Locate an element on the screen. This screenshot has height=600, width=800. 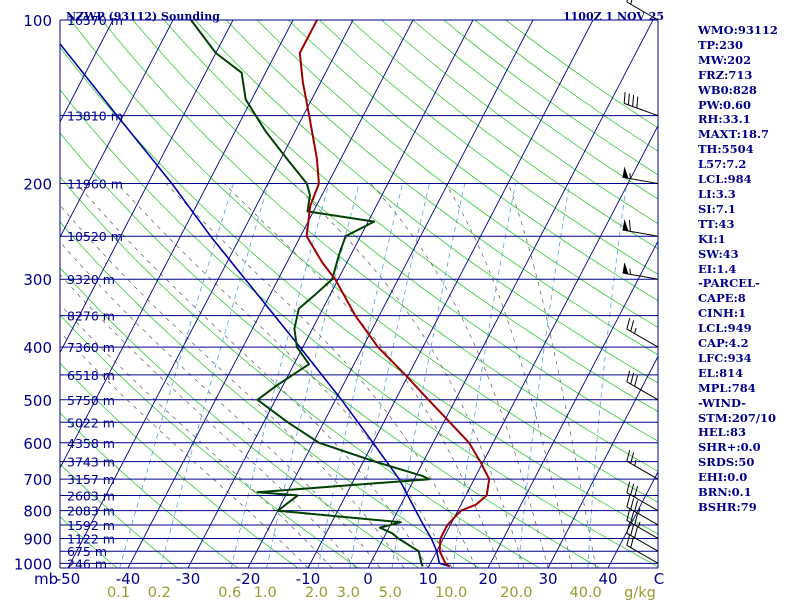
height-label: 8276 m is located at coordinates (91, 316).